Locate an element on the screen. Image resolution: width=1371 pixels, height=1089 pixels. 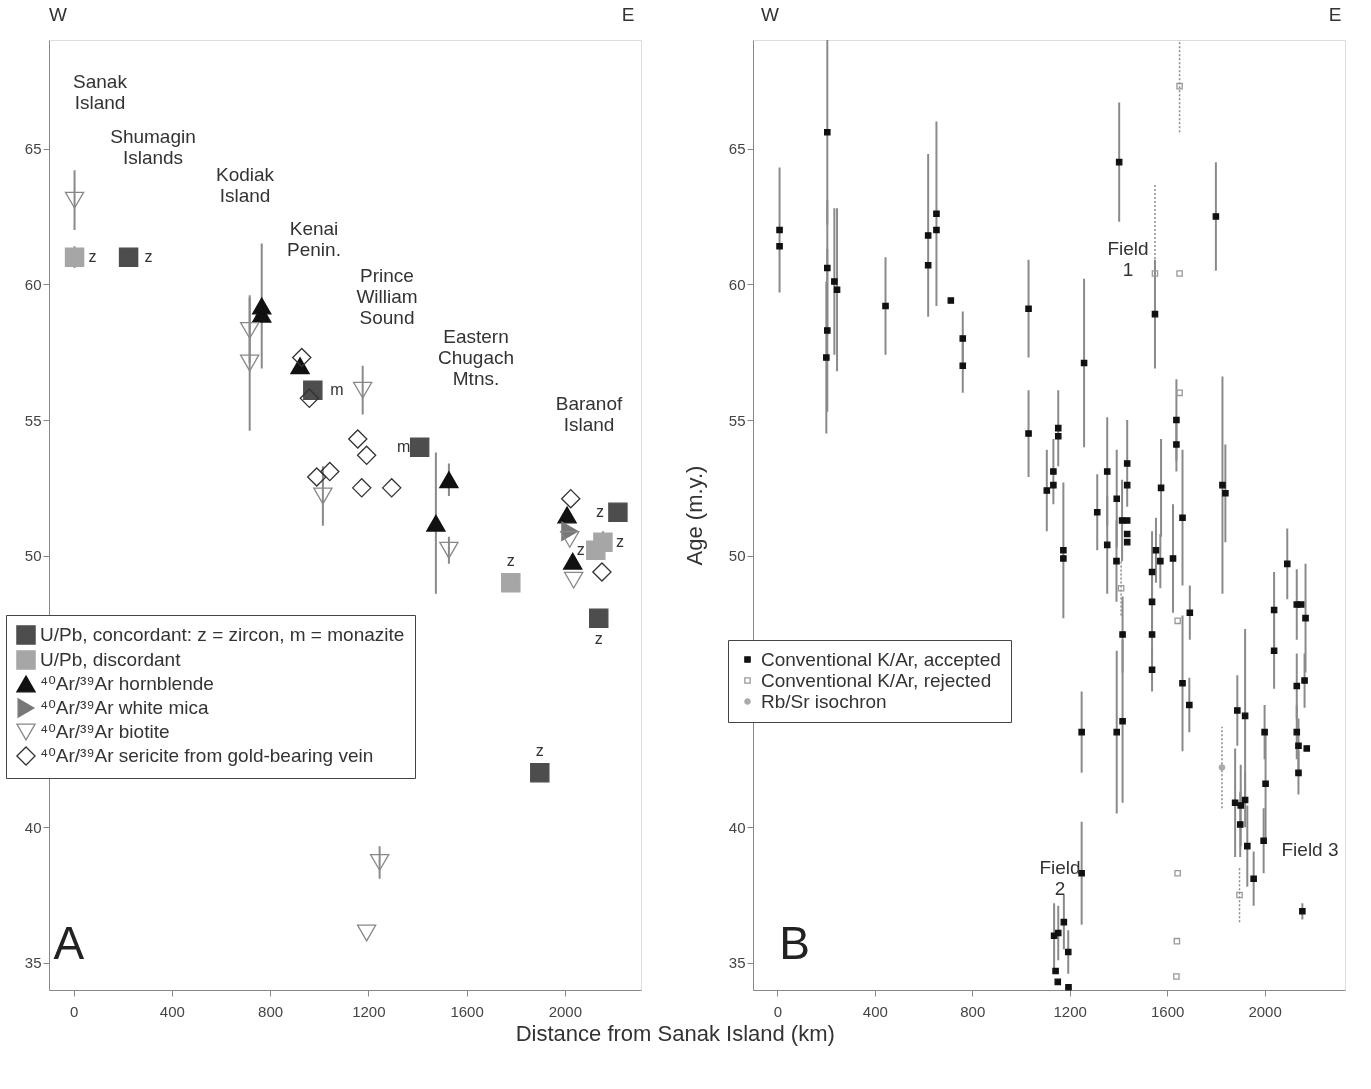
annotation: Shumagin Islands is located at coordinates (153, 147).